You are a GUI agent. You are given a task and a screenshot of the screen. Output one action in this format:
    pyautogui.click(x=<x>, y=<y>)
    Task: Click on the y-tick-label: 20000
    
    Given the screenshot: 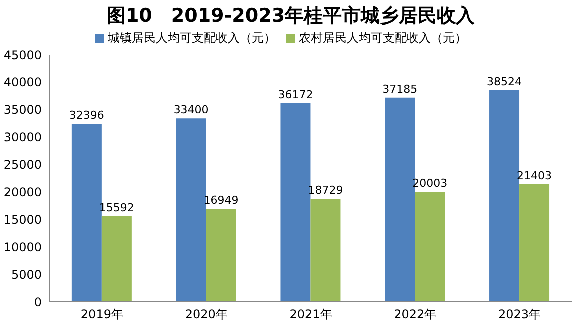 What is the action you would take?
    pyautogui.click(x=23, y=192)
    